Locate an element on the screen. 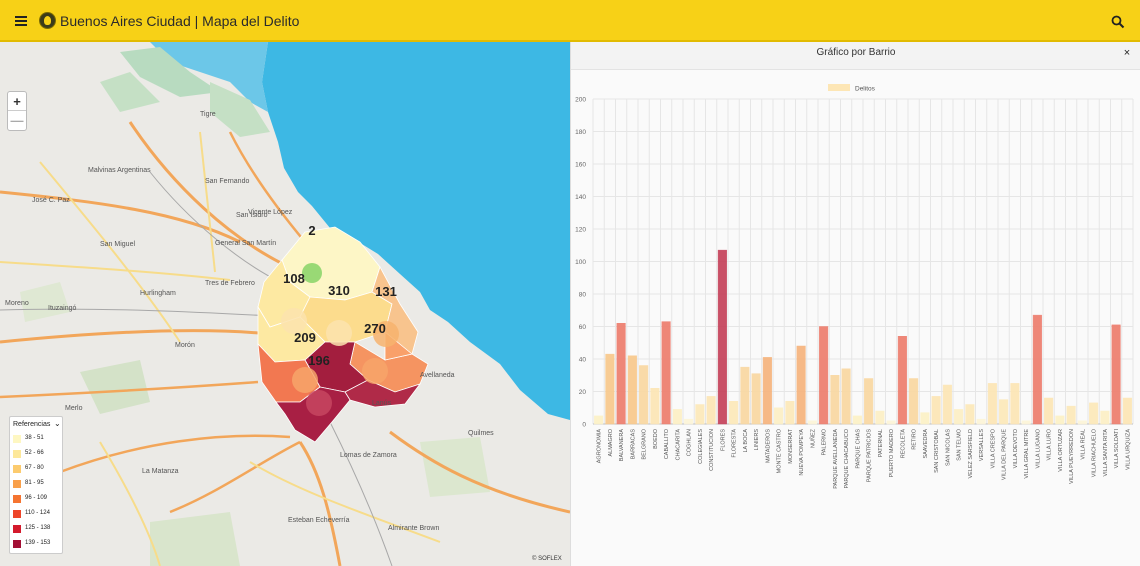 This screenshot has height=566, width=1140. chart-legend-swatch is located at coordinates (839, 87).